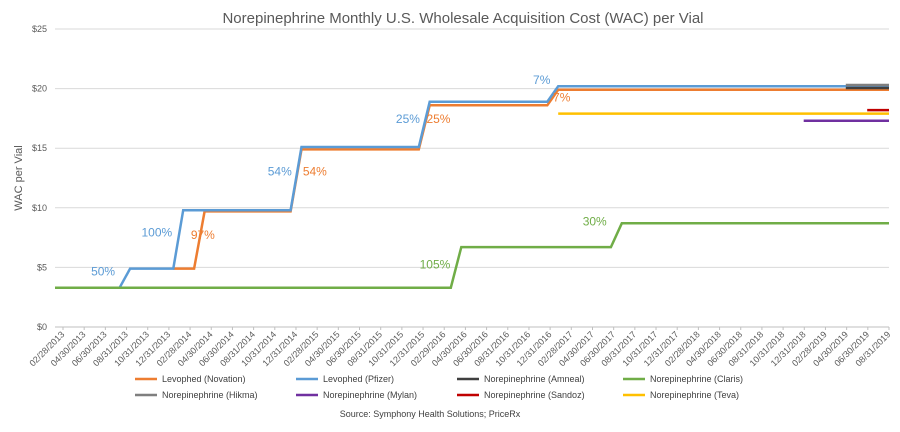  I want to click on y-tick-label: $0, so click(42, 327).